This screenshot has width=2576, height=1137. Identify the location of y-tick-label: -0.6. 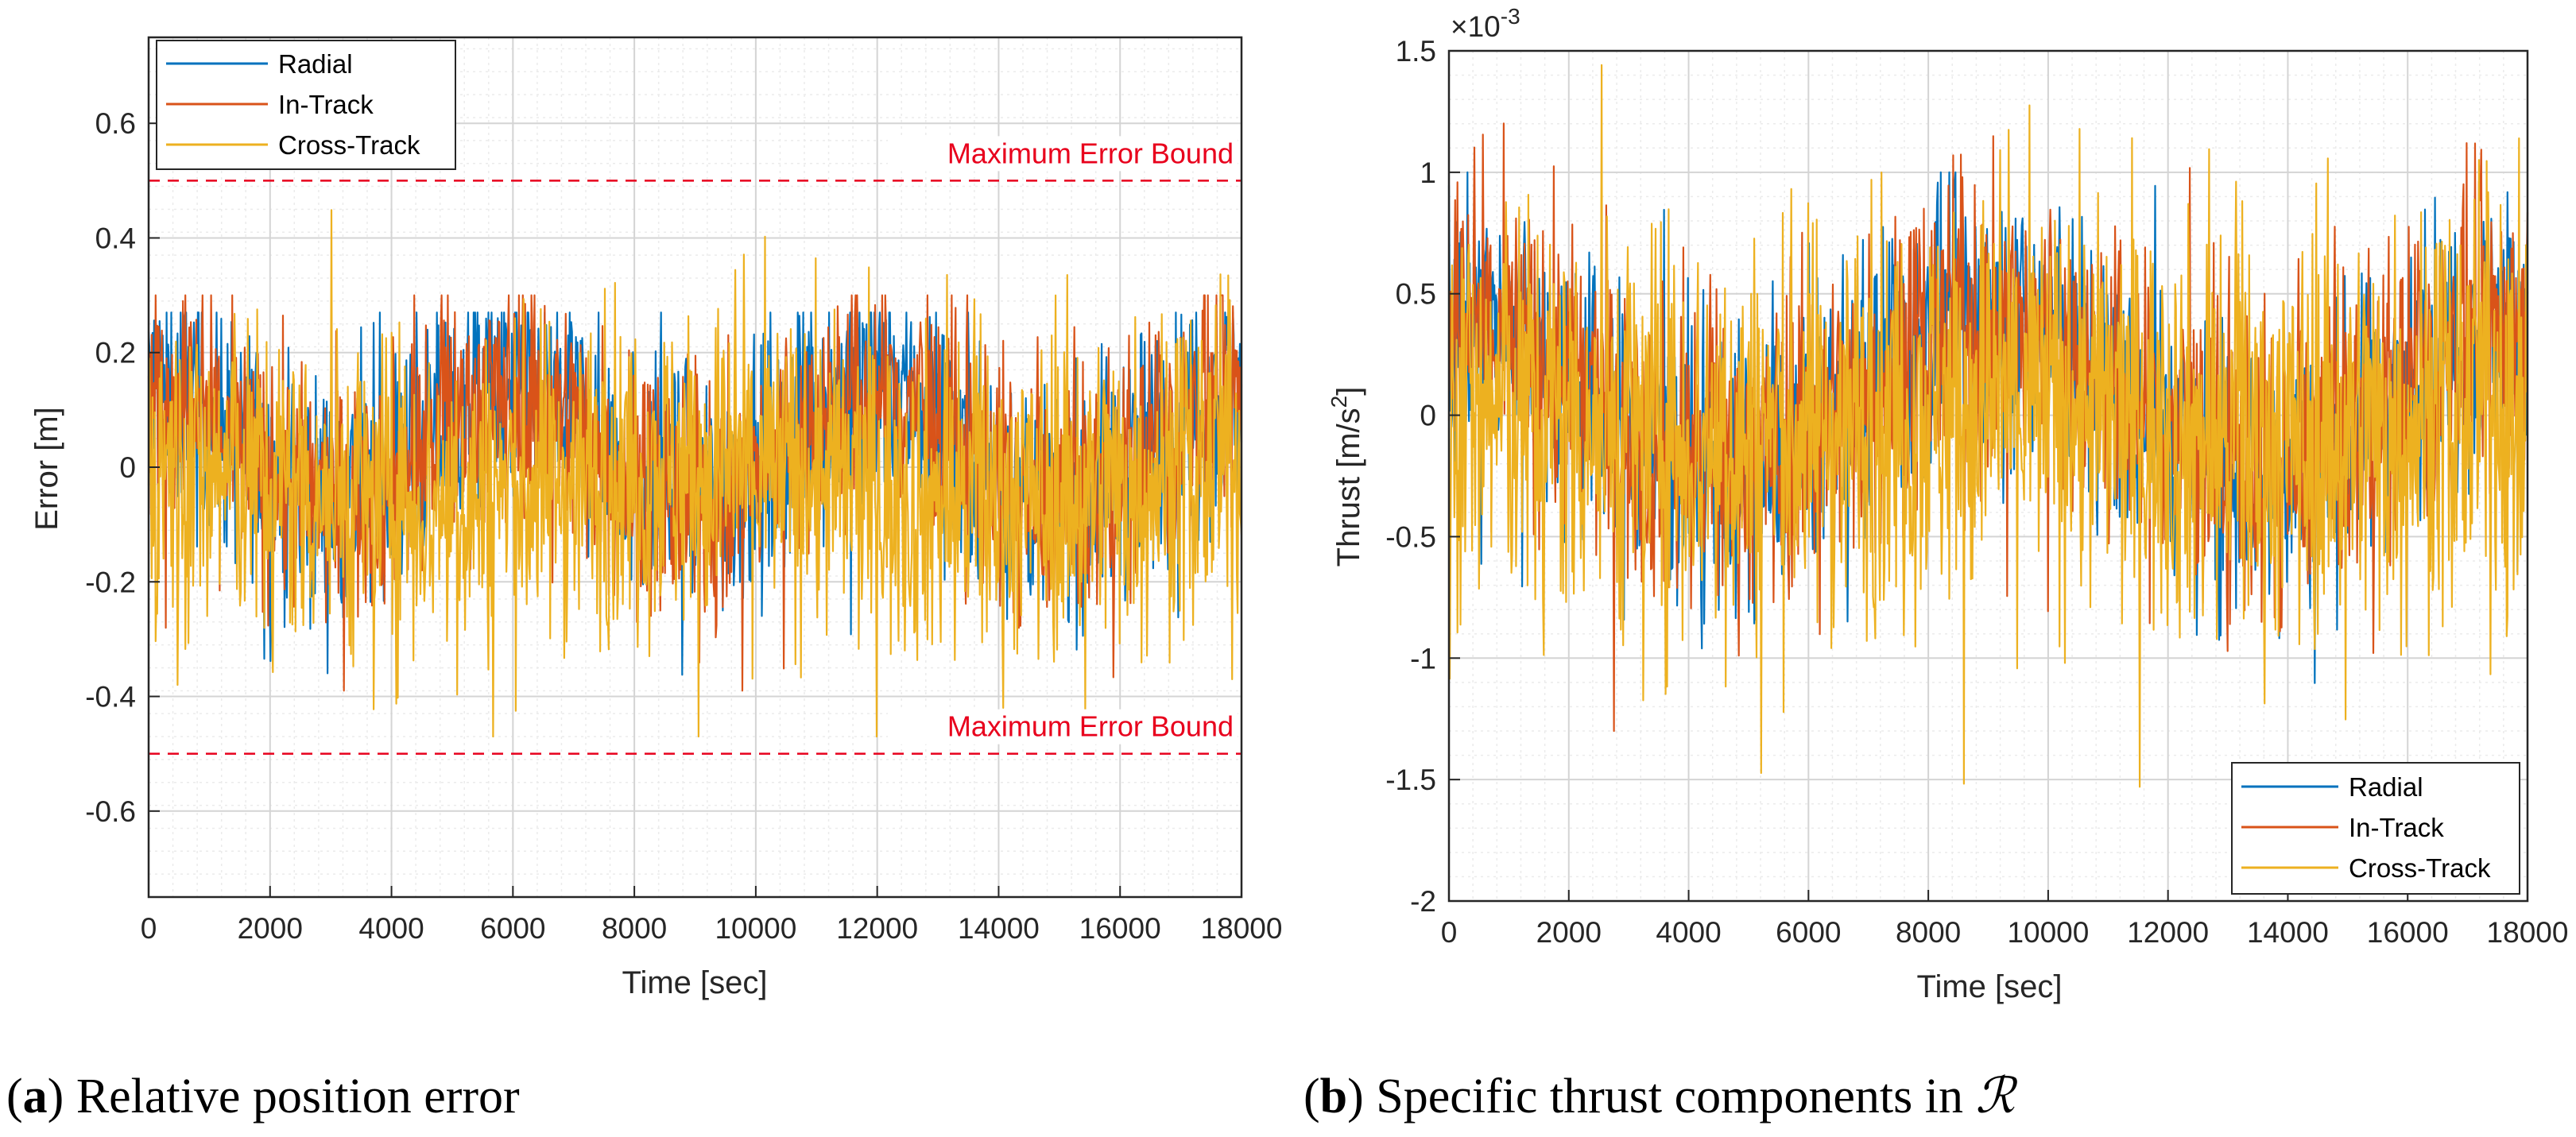
(111, 811).